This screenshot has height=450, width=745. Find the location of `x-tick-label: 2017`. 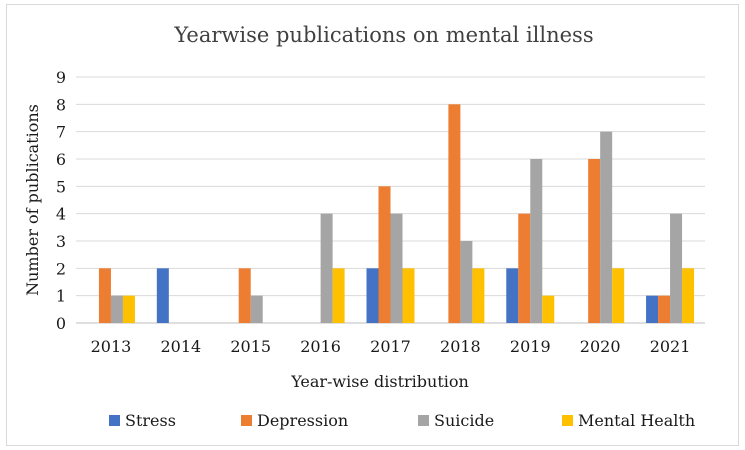

x-tick-label: 2017 is located at coordinates (390, 346).